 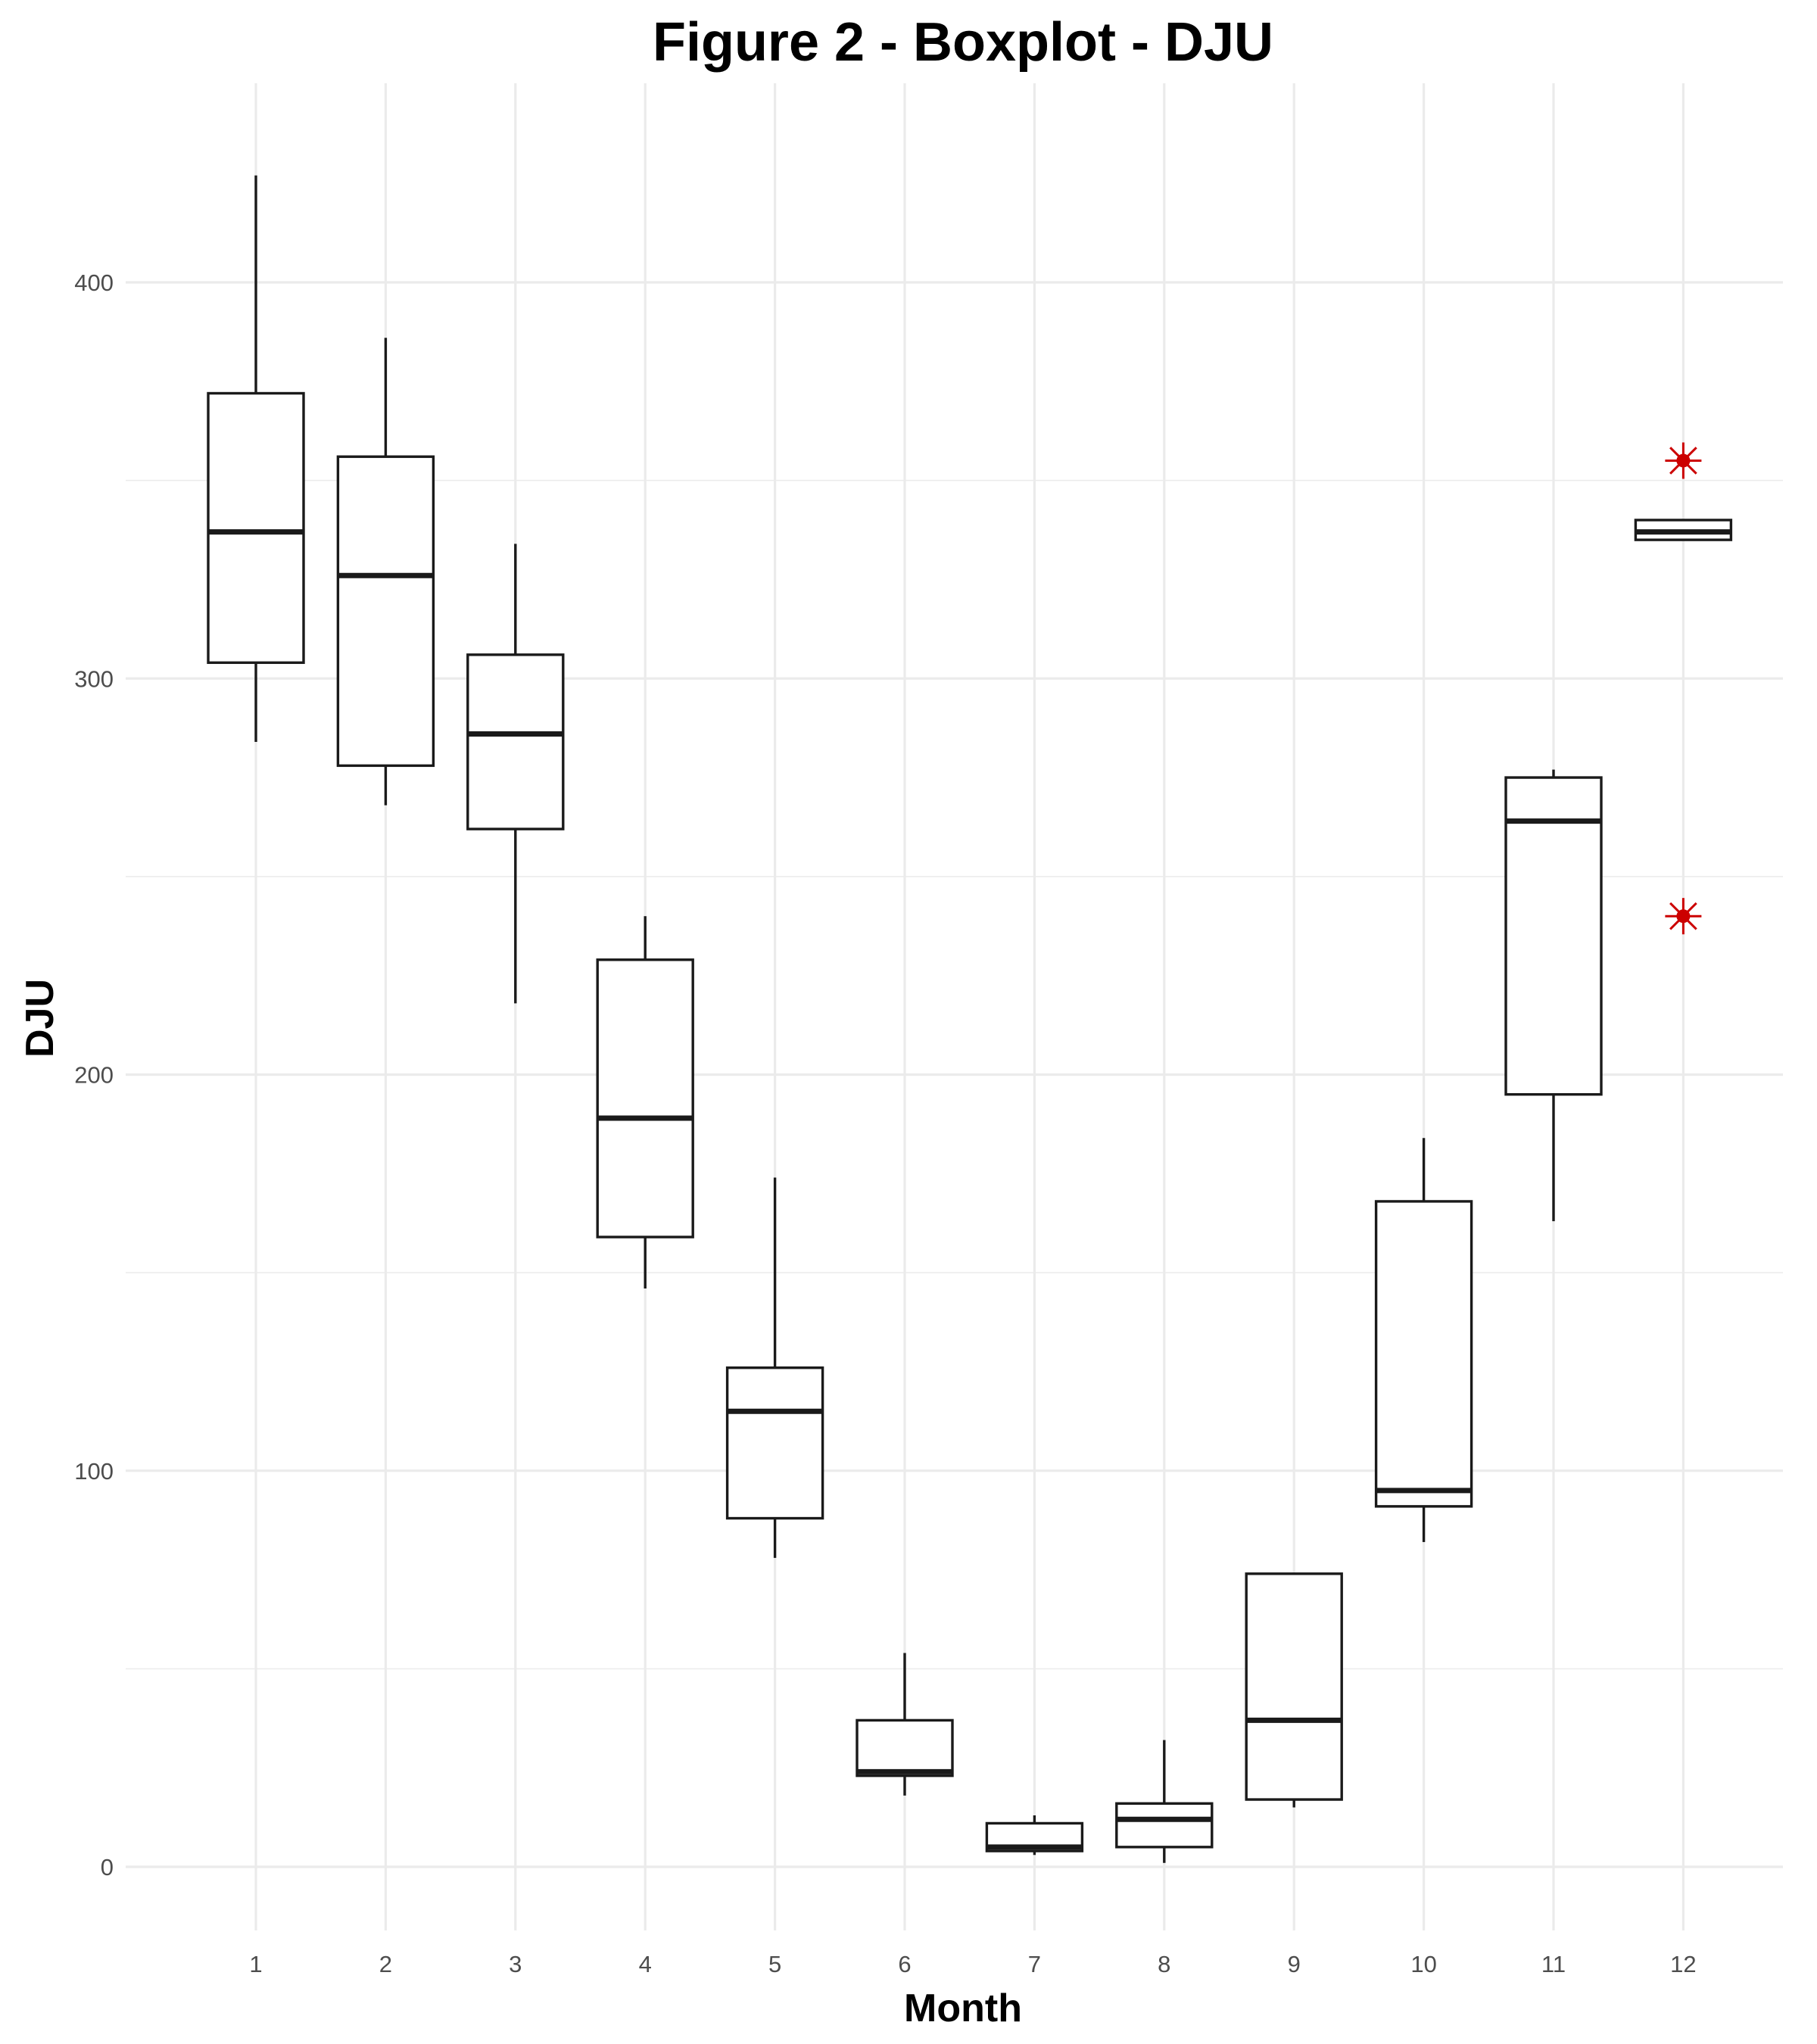 I want to click on y-axis-title: DJU, so click(x=40, y=1018).